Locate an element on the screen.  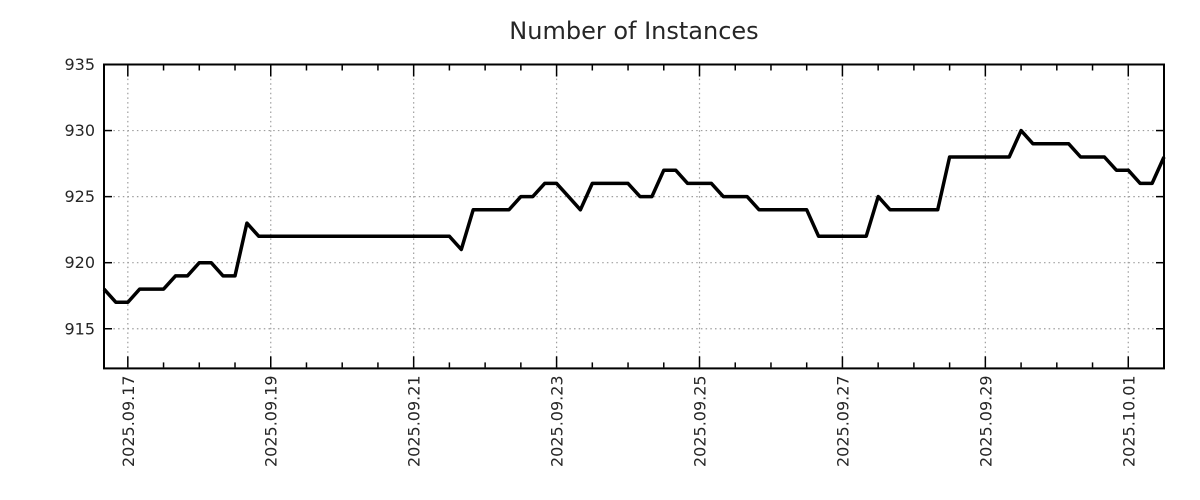
x-tick-label: 2025.09.29 is located at coordinates (985, 421).